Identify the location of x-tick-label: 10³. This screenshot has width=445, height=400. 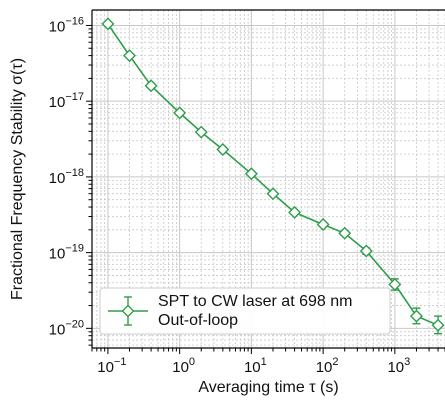
(398, 366).